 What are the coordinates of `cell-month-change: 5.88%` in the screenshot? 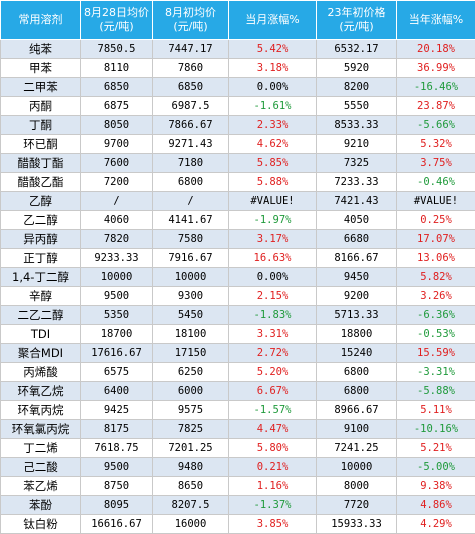 It's located at (273, 182).